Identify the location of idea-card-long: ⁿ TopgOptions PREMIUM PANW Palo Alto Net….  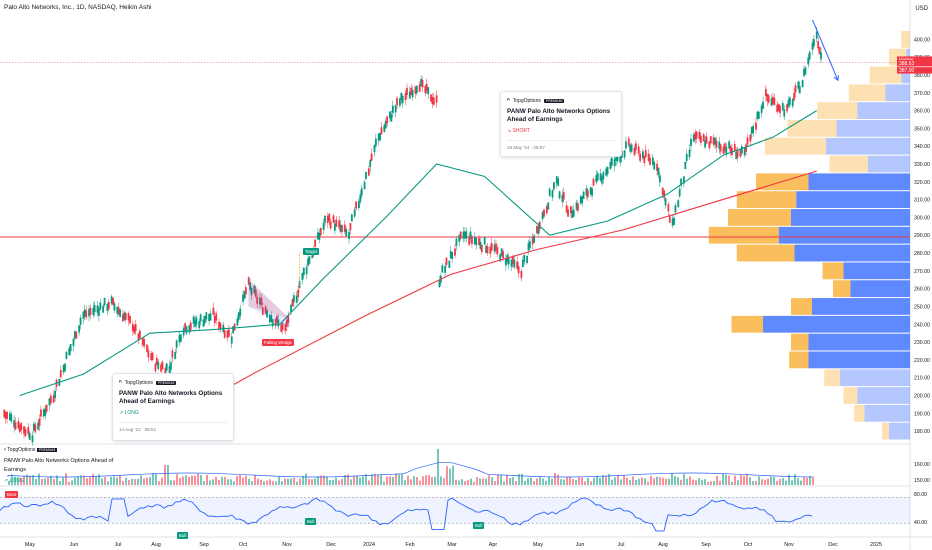
(173, 407).